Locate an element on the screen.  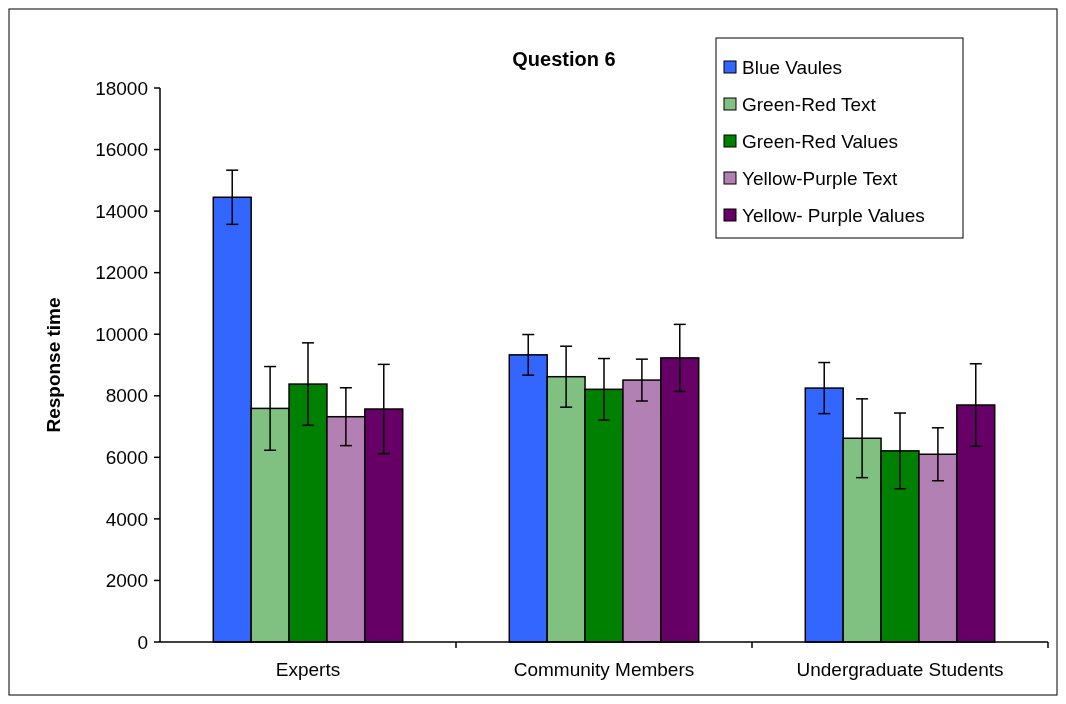
y-tick-label: 0 is located at coordinates (142, 642).